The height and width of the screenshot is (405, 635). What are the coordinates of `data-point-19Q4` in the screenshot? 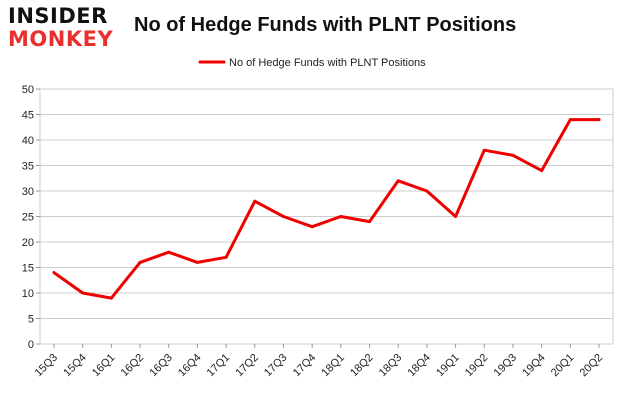 It's located at (542, 171).